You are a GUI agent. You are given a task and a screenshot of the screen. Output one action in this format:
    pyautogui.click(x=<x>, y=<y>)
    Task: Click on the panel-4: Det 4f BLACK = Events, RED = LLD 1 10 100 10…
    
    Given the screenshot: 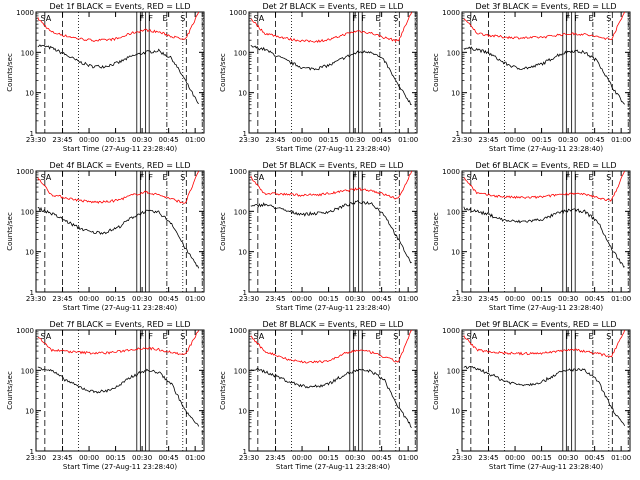 What is the action you would take?
    pyautogui.click(x=105, y=236)
    